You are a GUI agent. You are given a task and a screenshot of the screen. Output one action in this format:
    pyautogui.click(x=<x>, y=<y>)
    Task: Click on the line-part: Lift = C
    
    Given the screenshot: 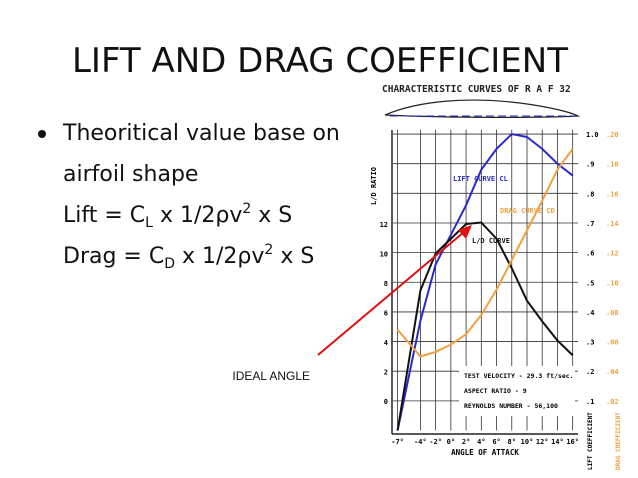 What is the action you would take?
    pyautogui.click(x=104, y=215)
    